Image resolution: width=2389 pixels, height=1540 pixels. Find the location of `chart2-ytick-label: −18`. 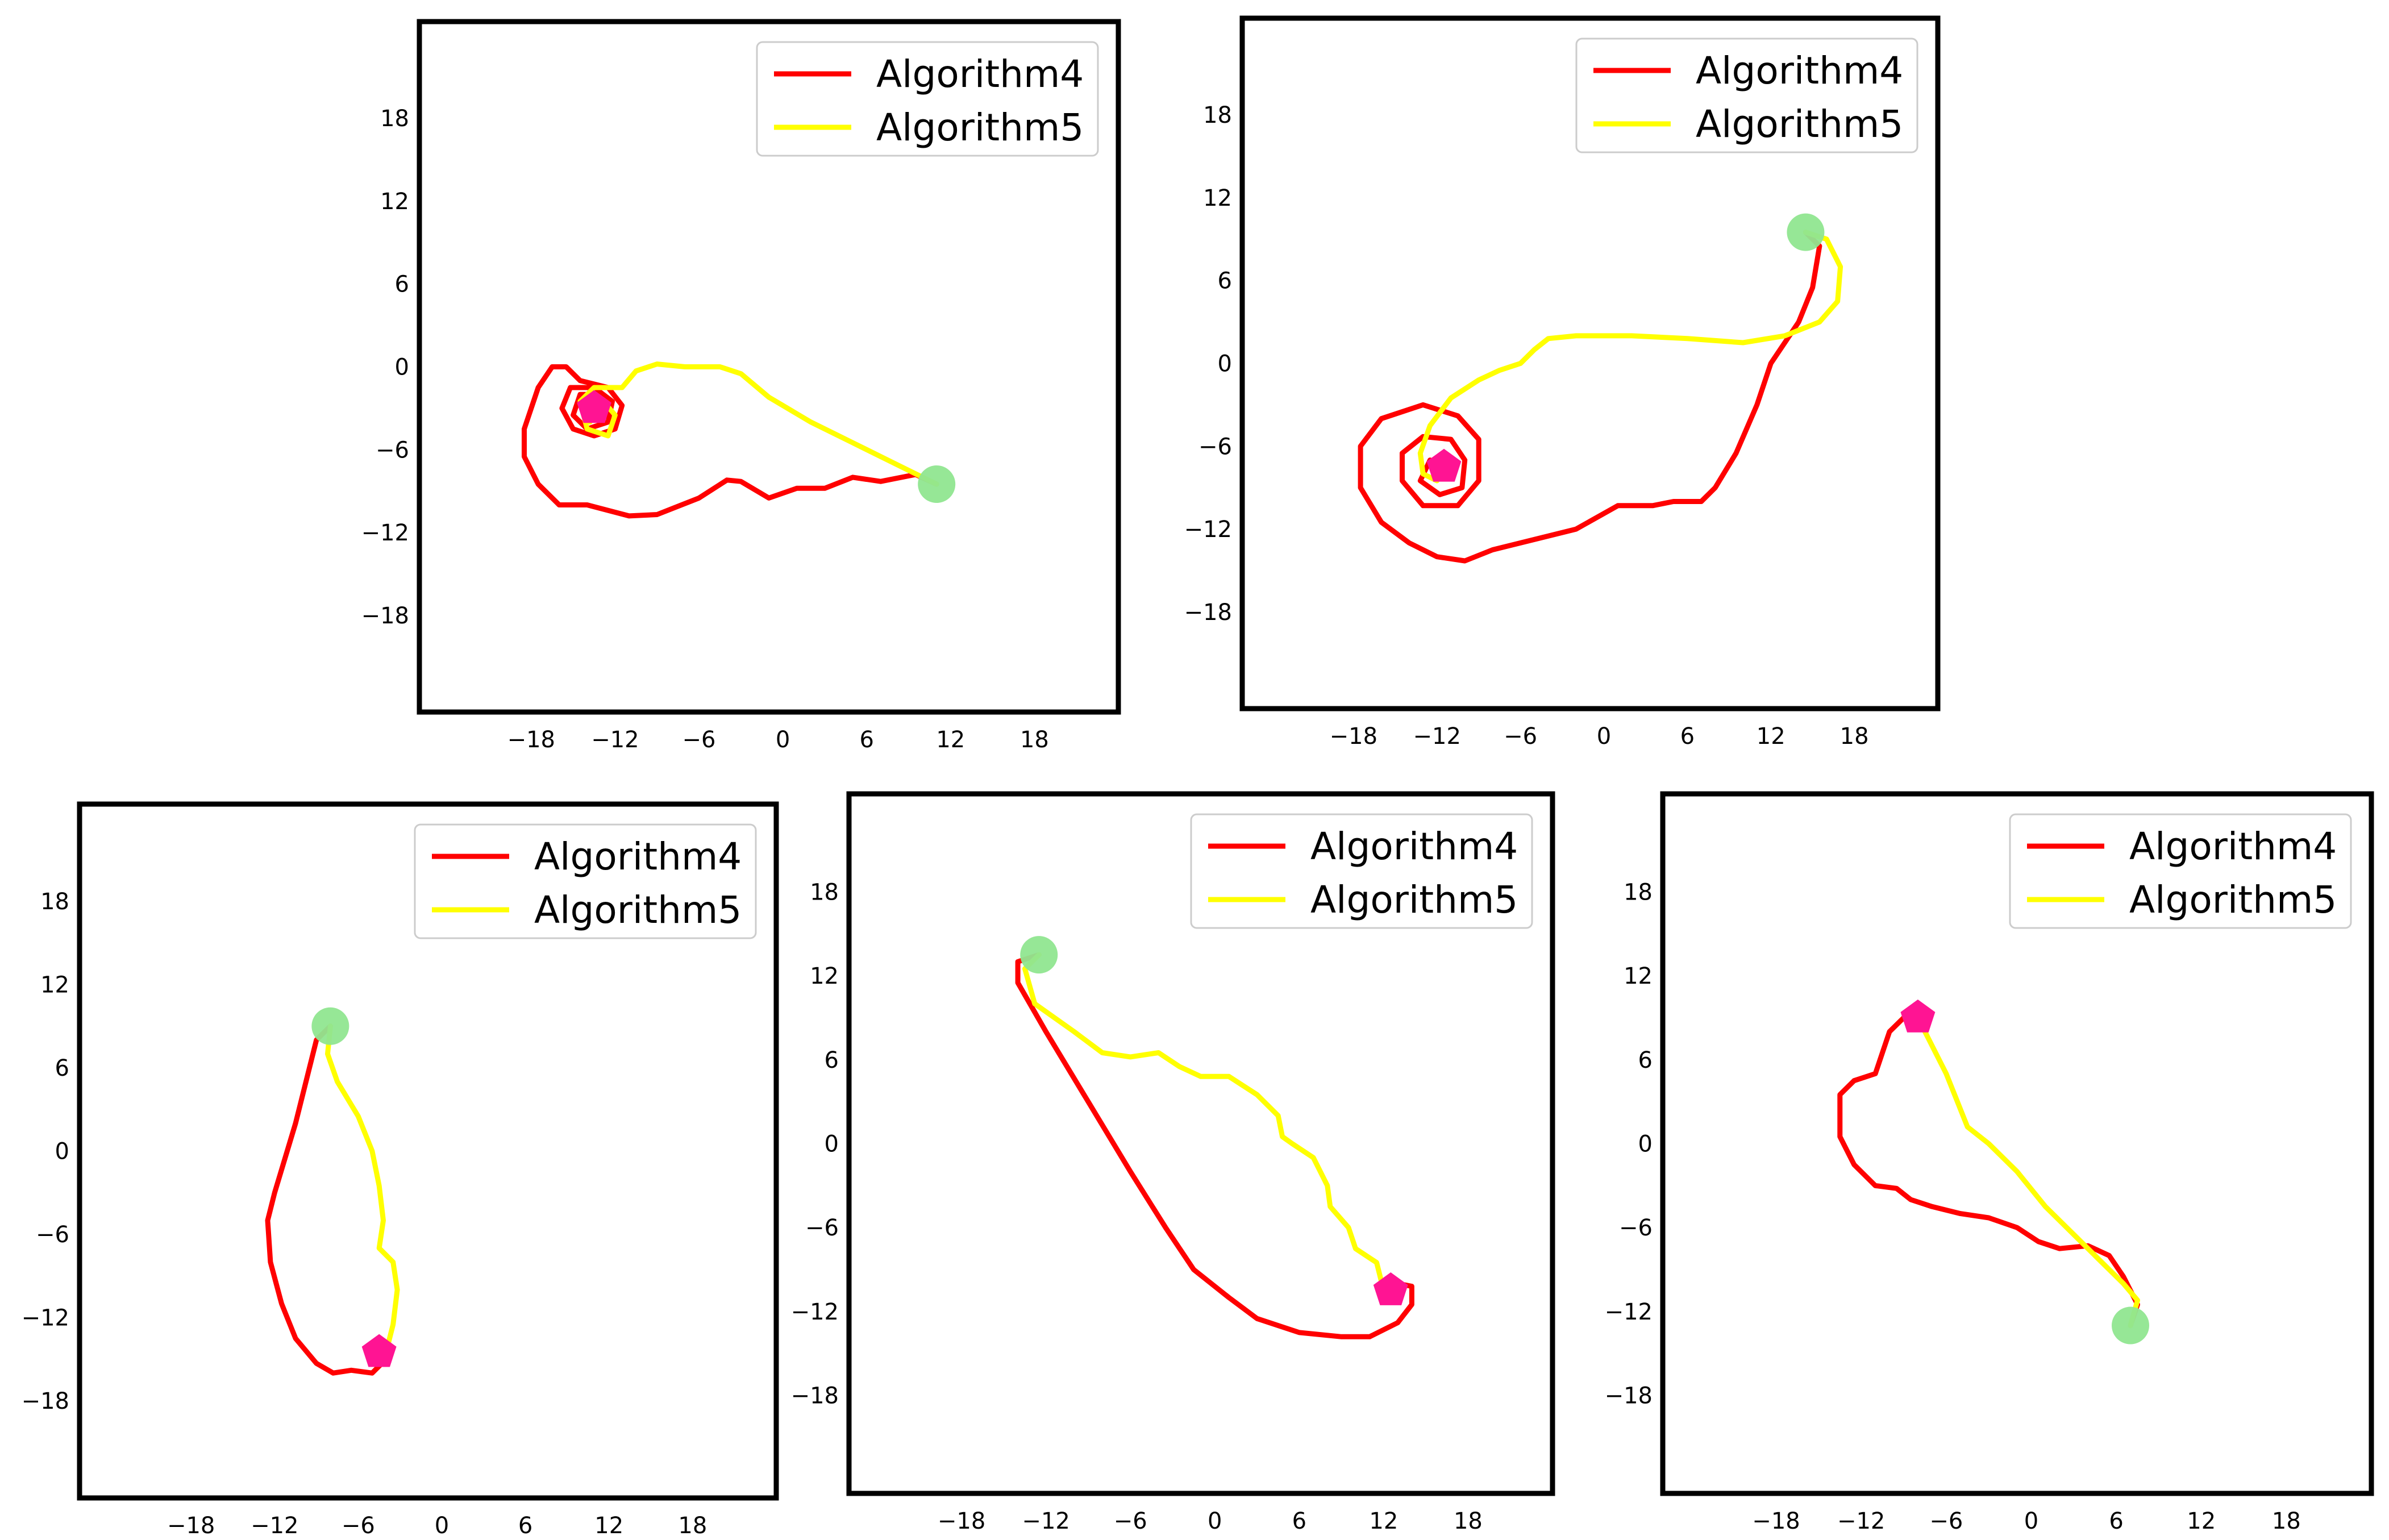

chart2-ytick-label: −18 is located at coordinates (45, 1401).